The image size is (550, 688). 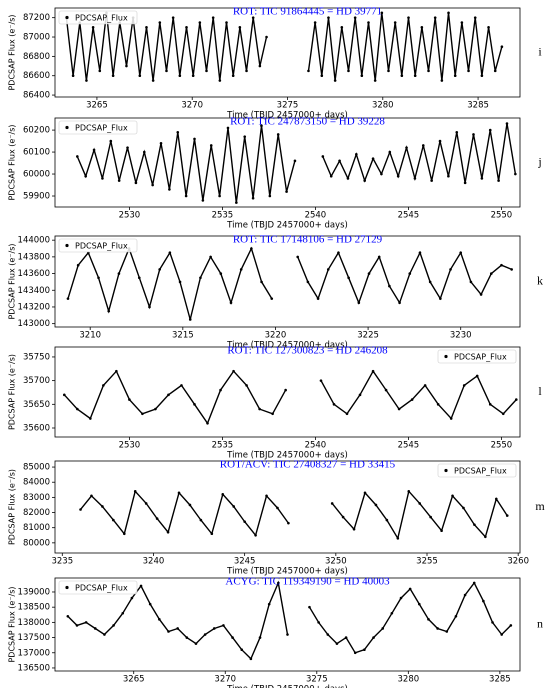 What do you see at coordinates (34, 257) in the screenshot?
I see `y-tick-label: 143800` at bounding box center [34, 257].